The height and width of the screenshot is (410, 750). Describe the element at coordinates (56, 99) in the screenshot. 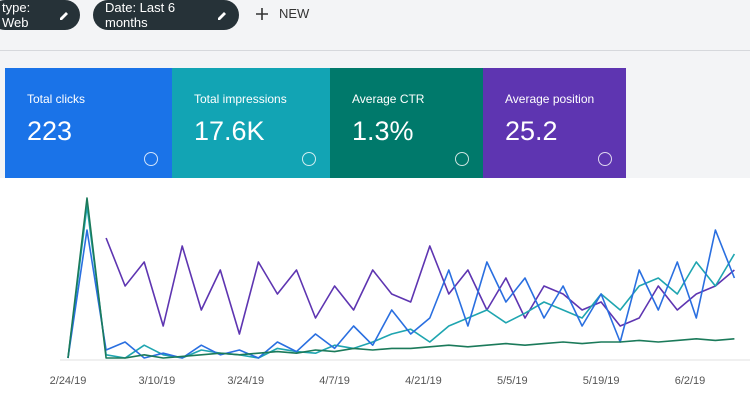

I see `metric-label: Total clicks` at that location.